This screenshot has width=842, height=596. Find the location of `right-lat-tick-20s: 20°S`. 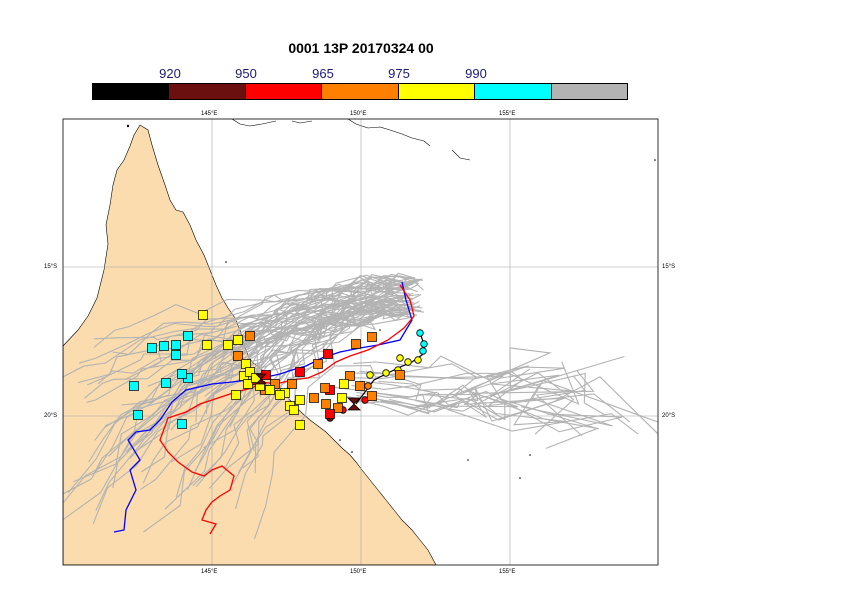

right-lat-tick-20s: 20°S is located at coordinates (669, 416).